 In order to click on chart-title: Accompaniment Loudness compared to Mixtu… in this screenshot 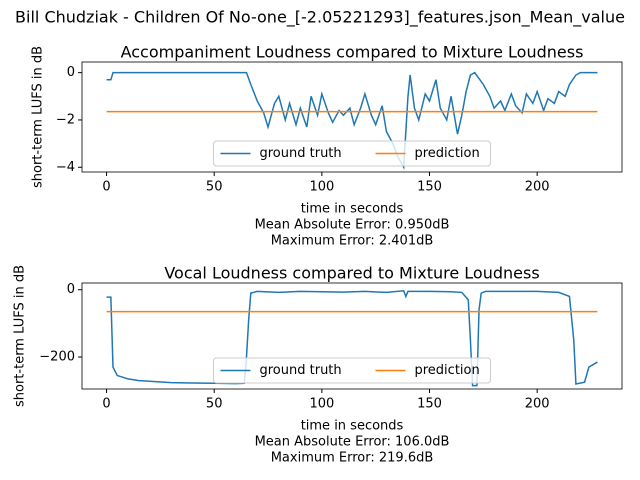, I will do `click(352, 52)`.